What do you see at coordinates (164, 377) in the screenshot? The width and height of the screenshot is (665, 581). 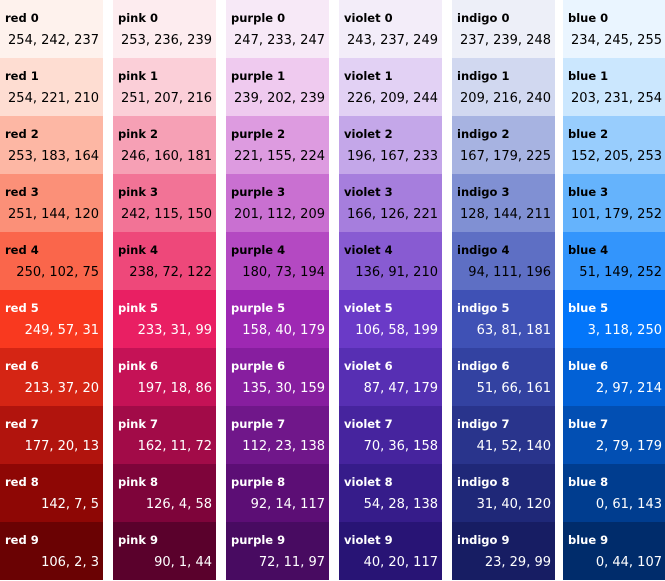 I see `color-swatch: pink 6 197, 18, 86` at bounding box center [164, 377].